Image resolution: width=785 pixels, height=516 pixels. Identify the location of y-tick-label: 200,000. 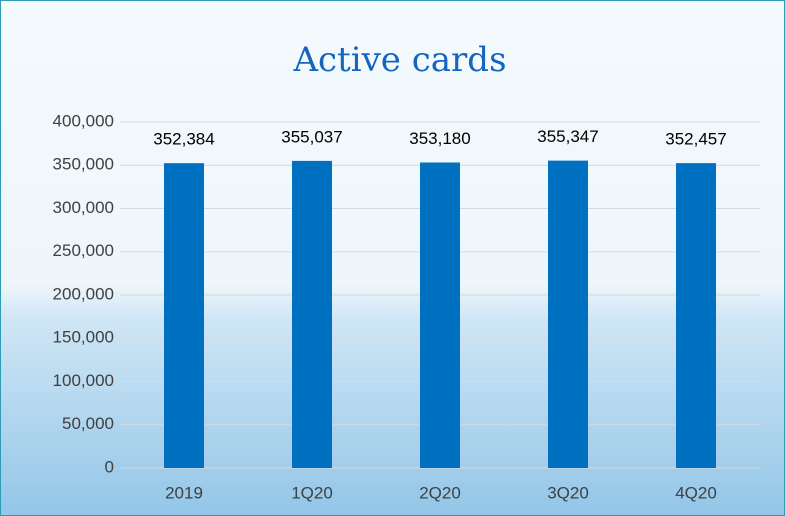
(83, 293).